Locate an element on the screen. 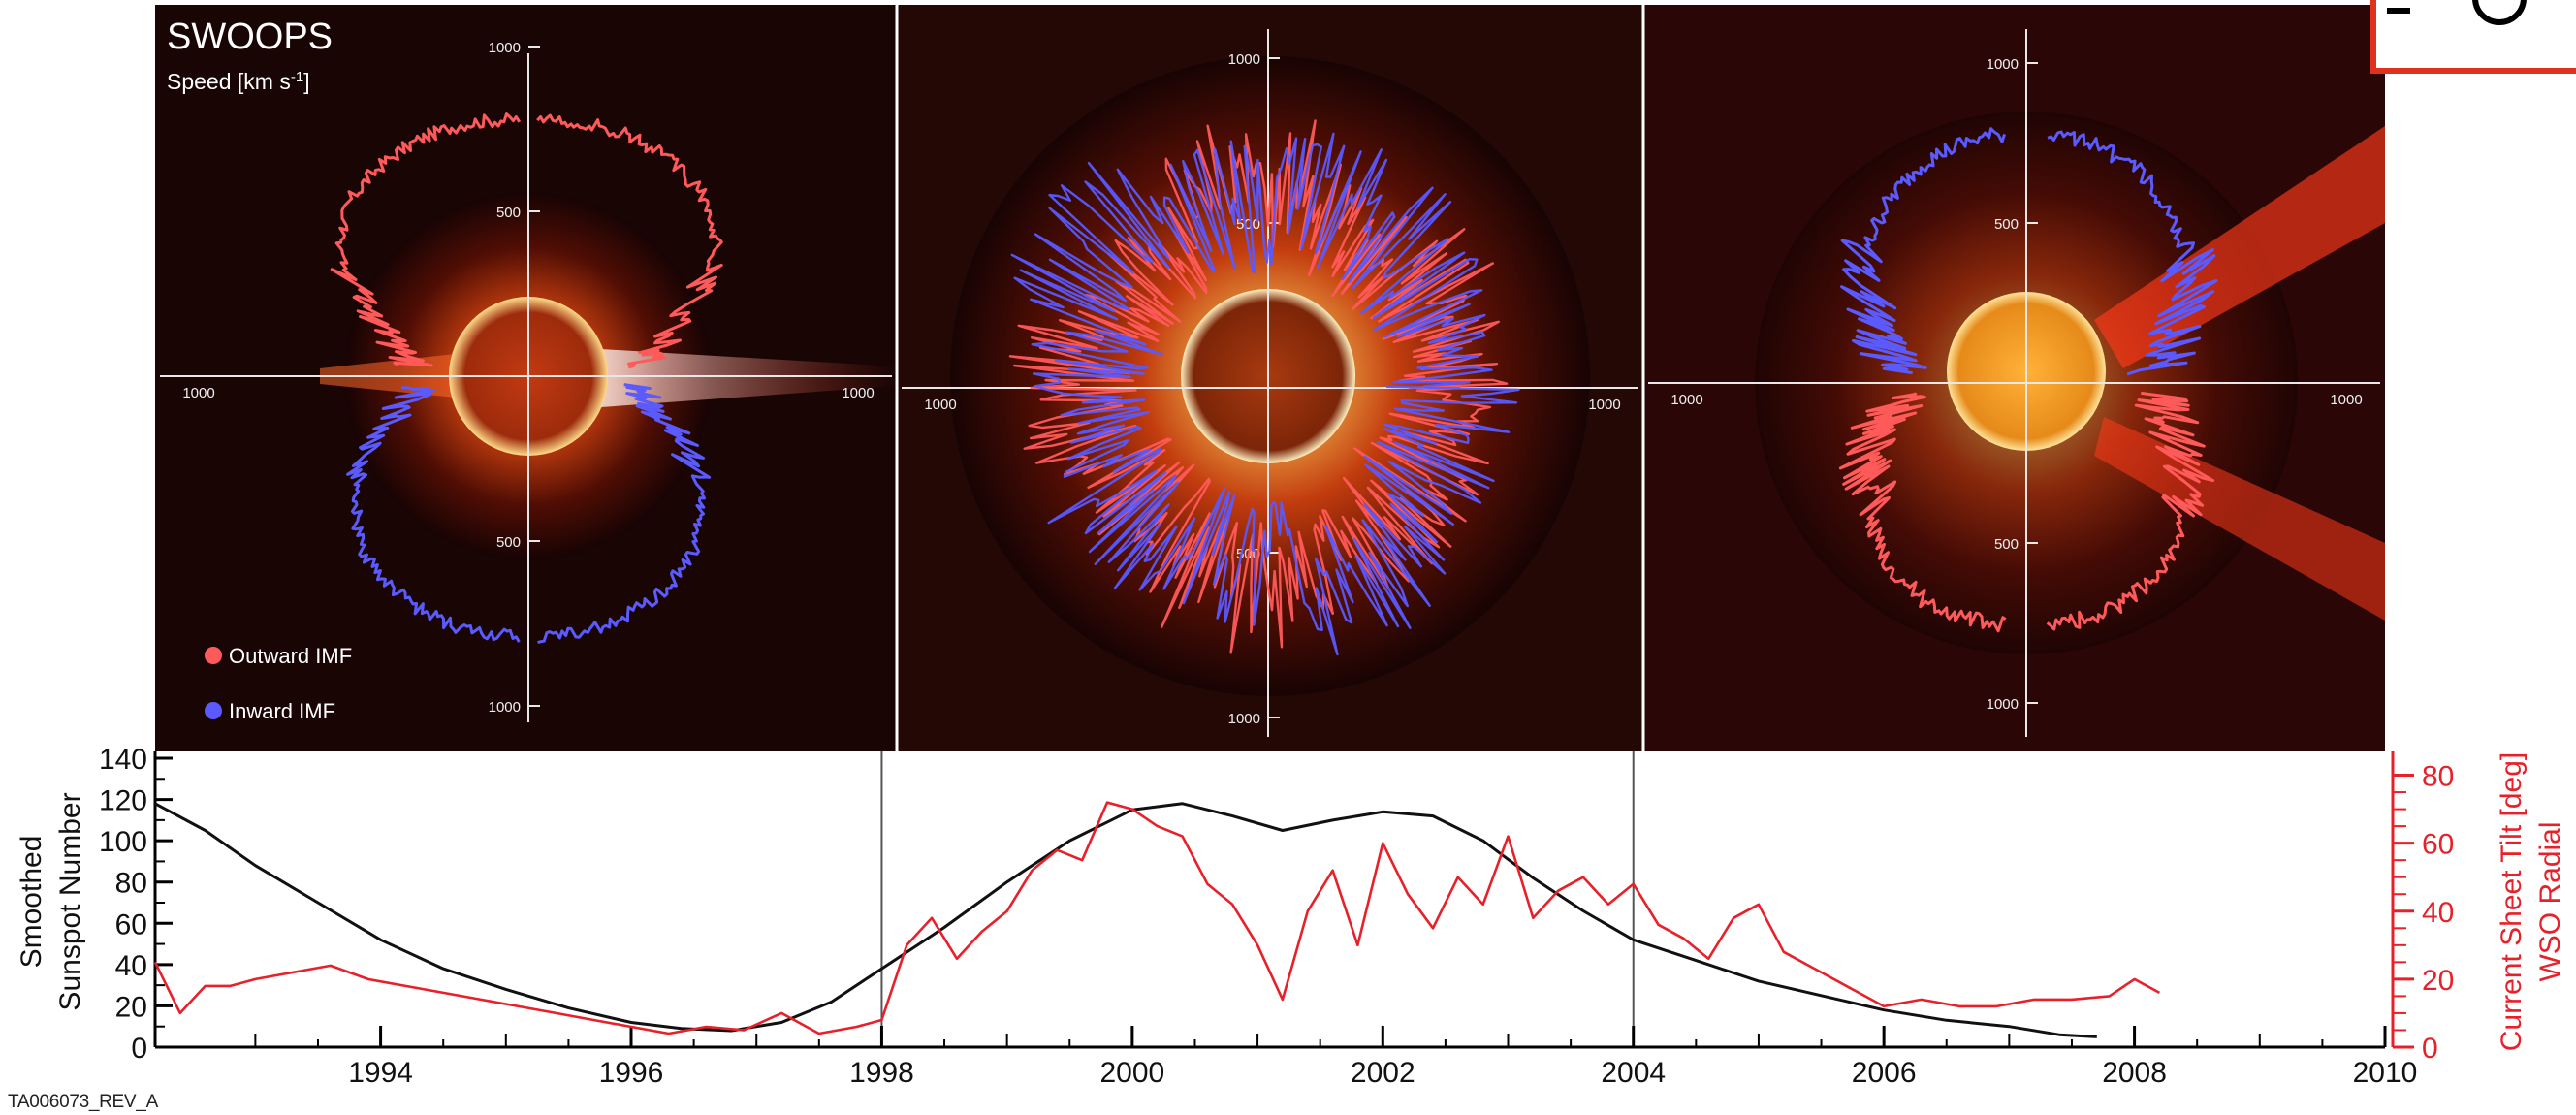 This screenshot has width=2576, height=1115. x-tick-label: 1998 is located at coordinates (882, 1073).